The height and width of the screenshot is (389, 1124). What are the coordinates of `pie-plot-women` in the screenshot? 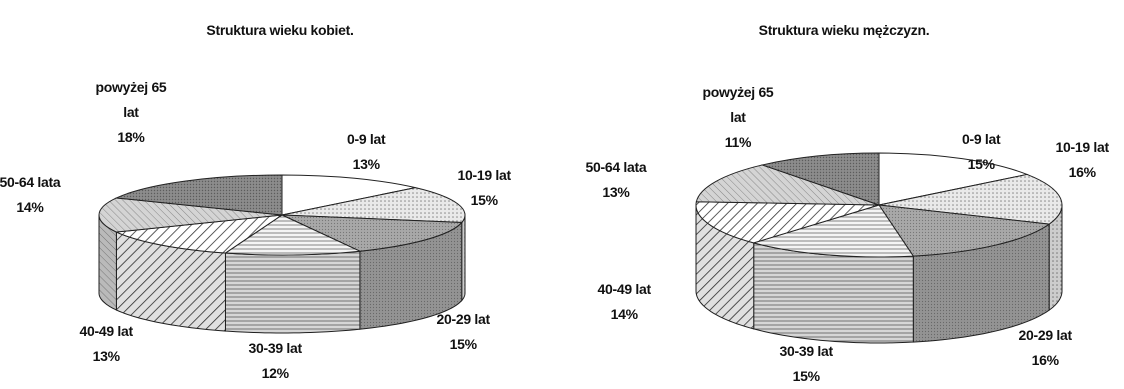 It's located at (282, 254).